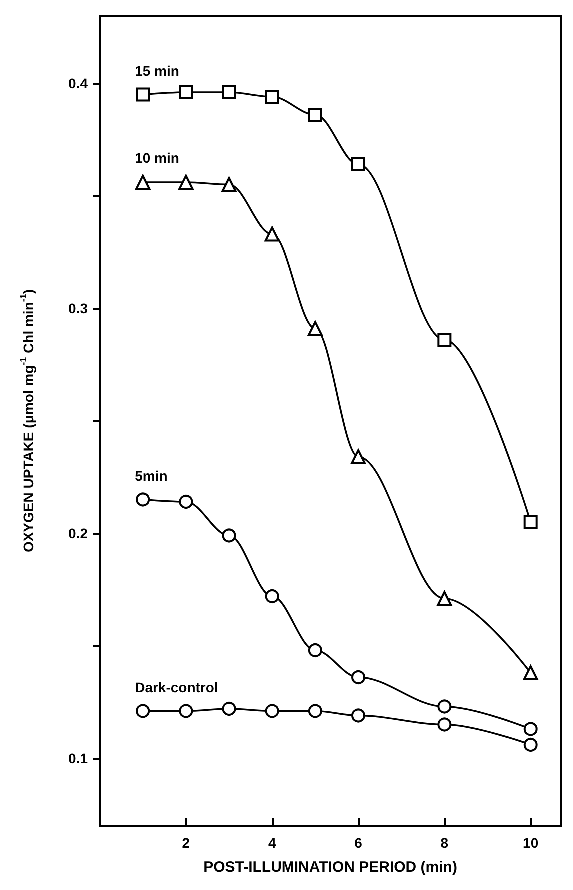  Describe the element at coordinates (78, 534) in the screenshot. I see `y-tick-label: 0.2` at that location.